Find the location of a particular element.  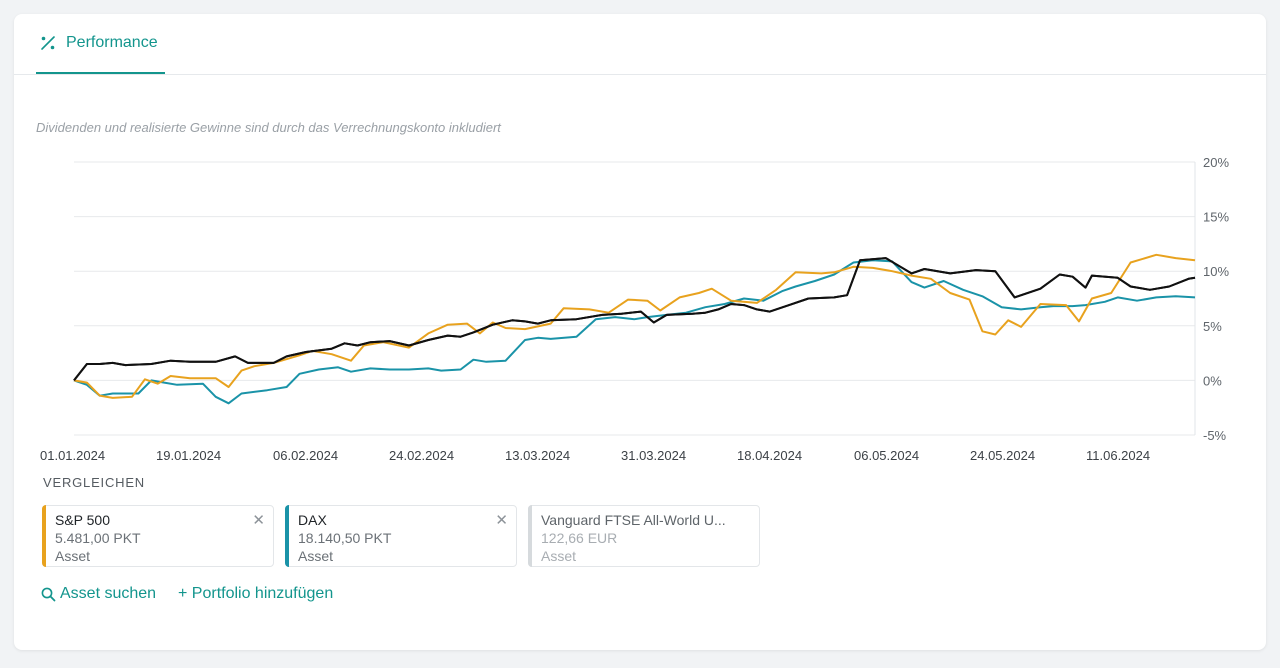

compare-card-dax: DAX 18.140,50 PKT Asset ✕ is located at coordinates (401, 536).